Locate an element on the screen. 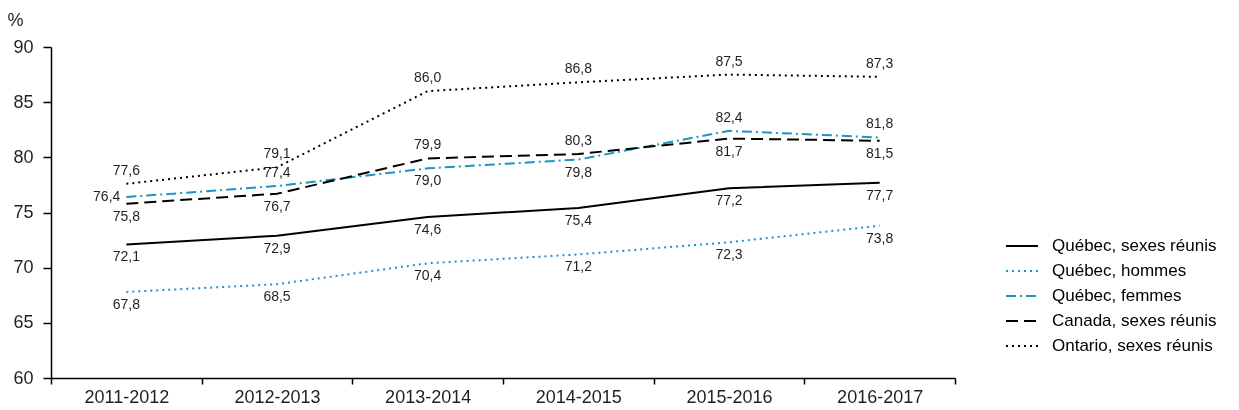  data-label: 75,8 is located at coordinates (126, 215).